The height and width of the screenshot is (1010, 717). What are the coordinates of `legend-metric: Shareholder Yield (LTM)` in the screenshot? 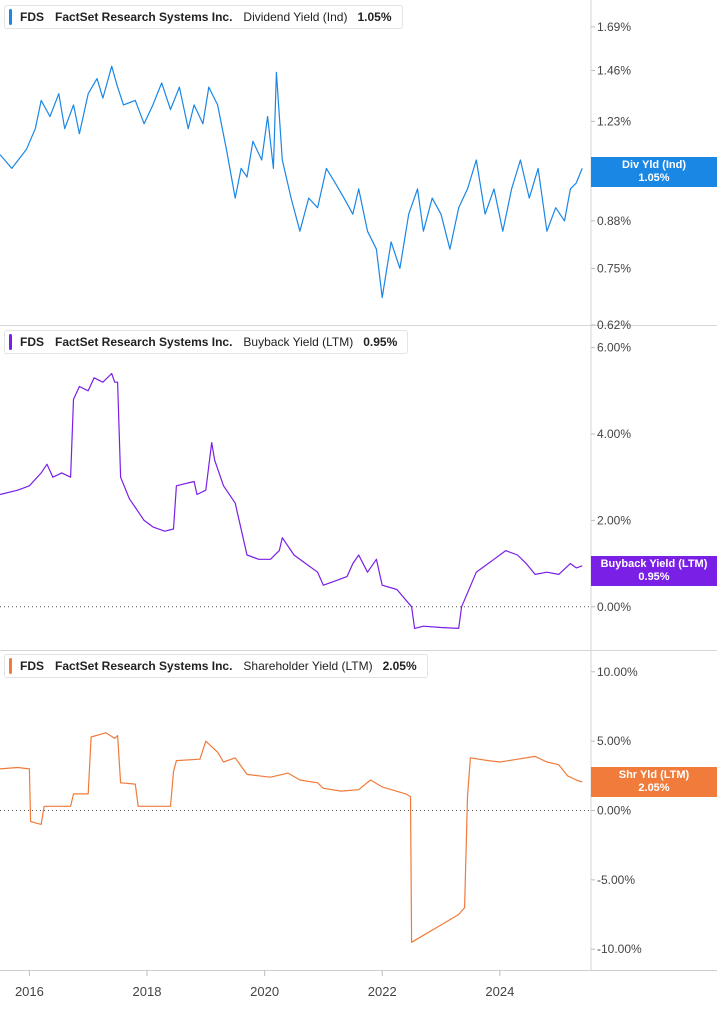 It's located at (308, 666).